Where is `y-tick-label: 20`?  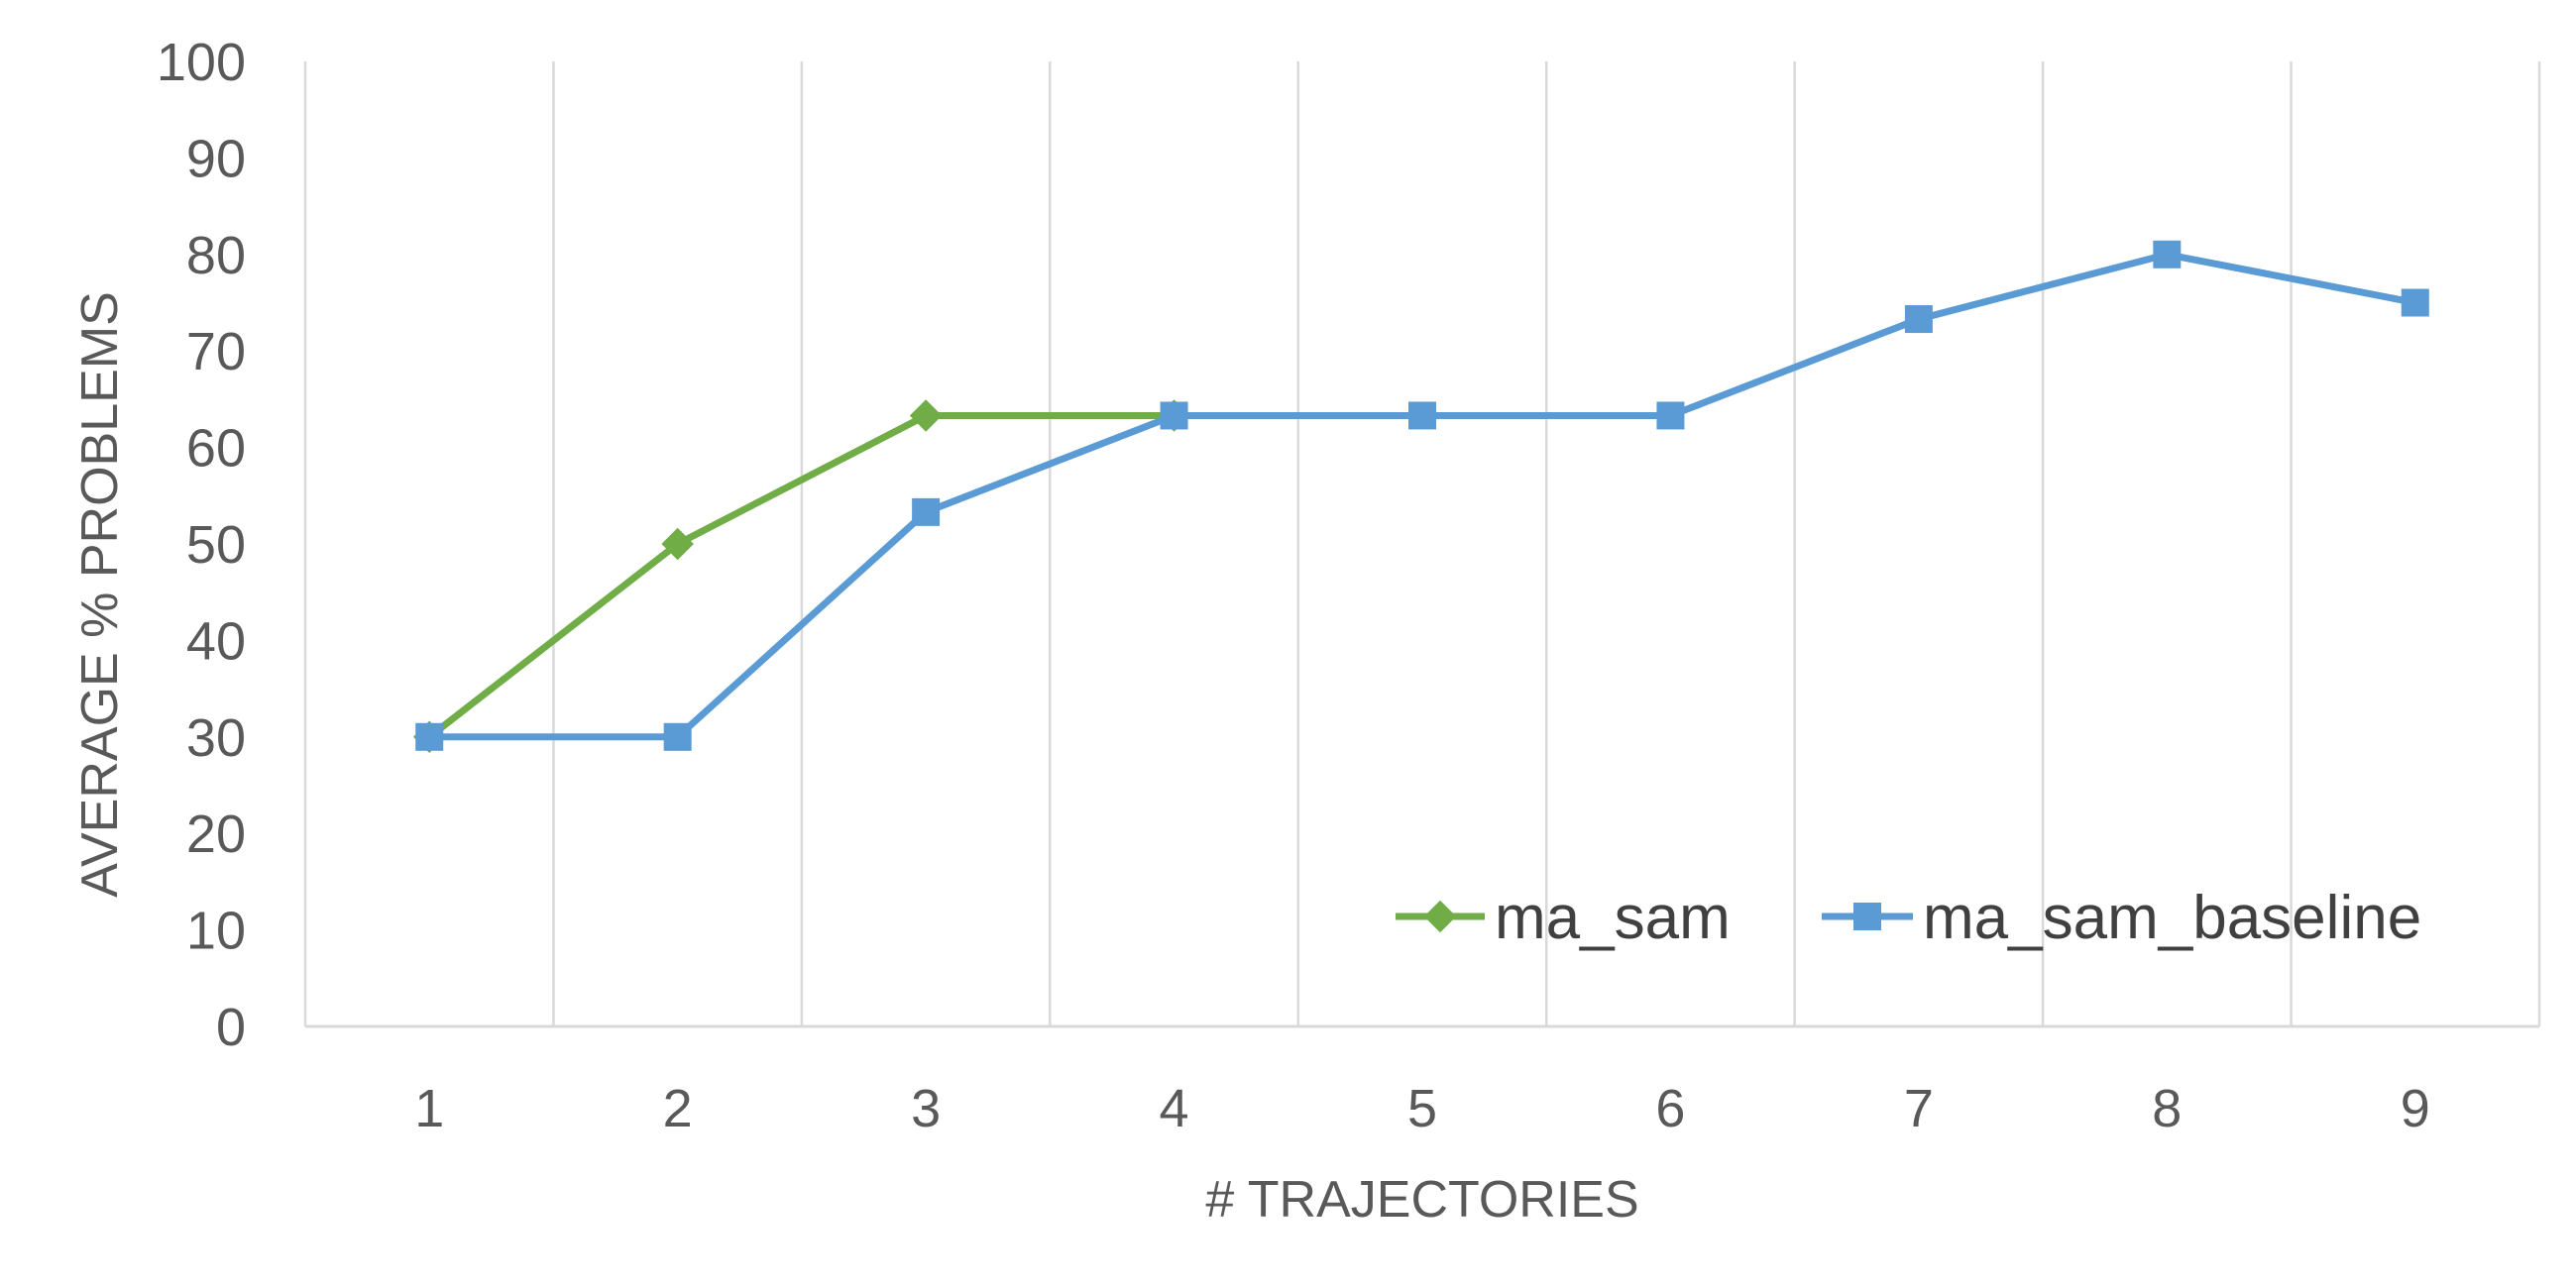
y-tick-label: 20 is located at coordinates (216, 834).